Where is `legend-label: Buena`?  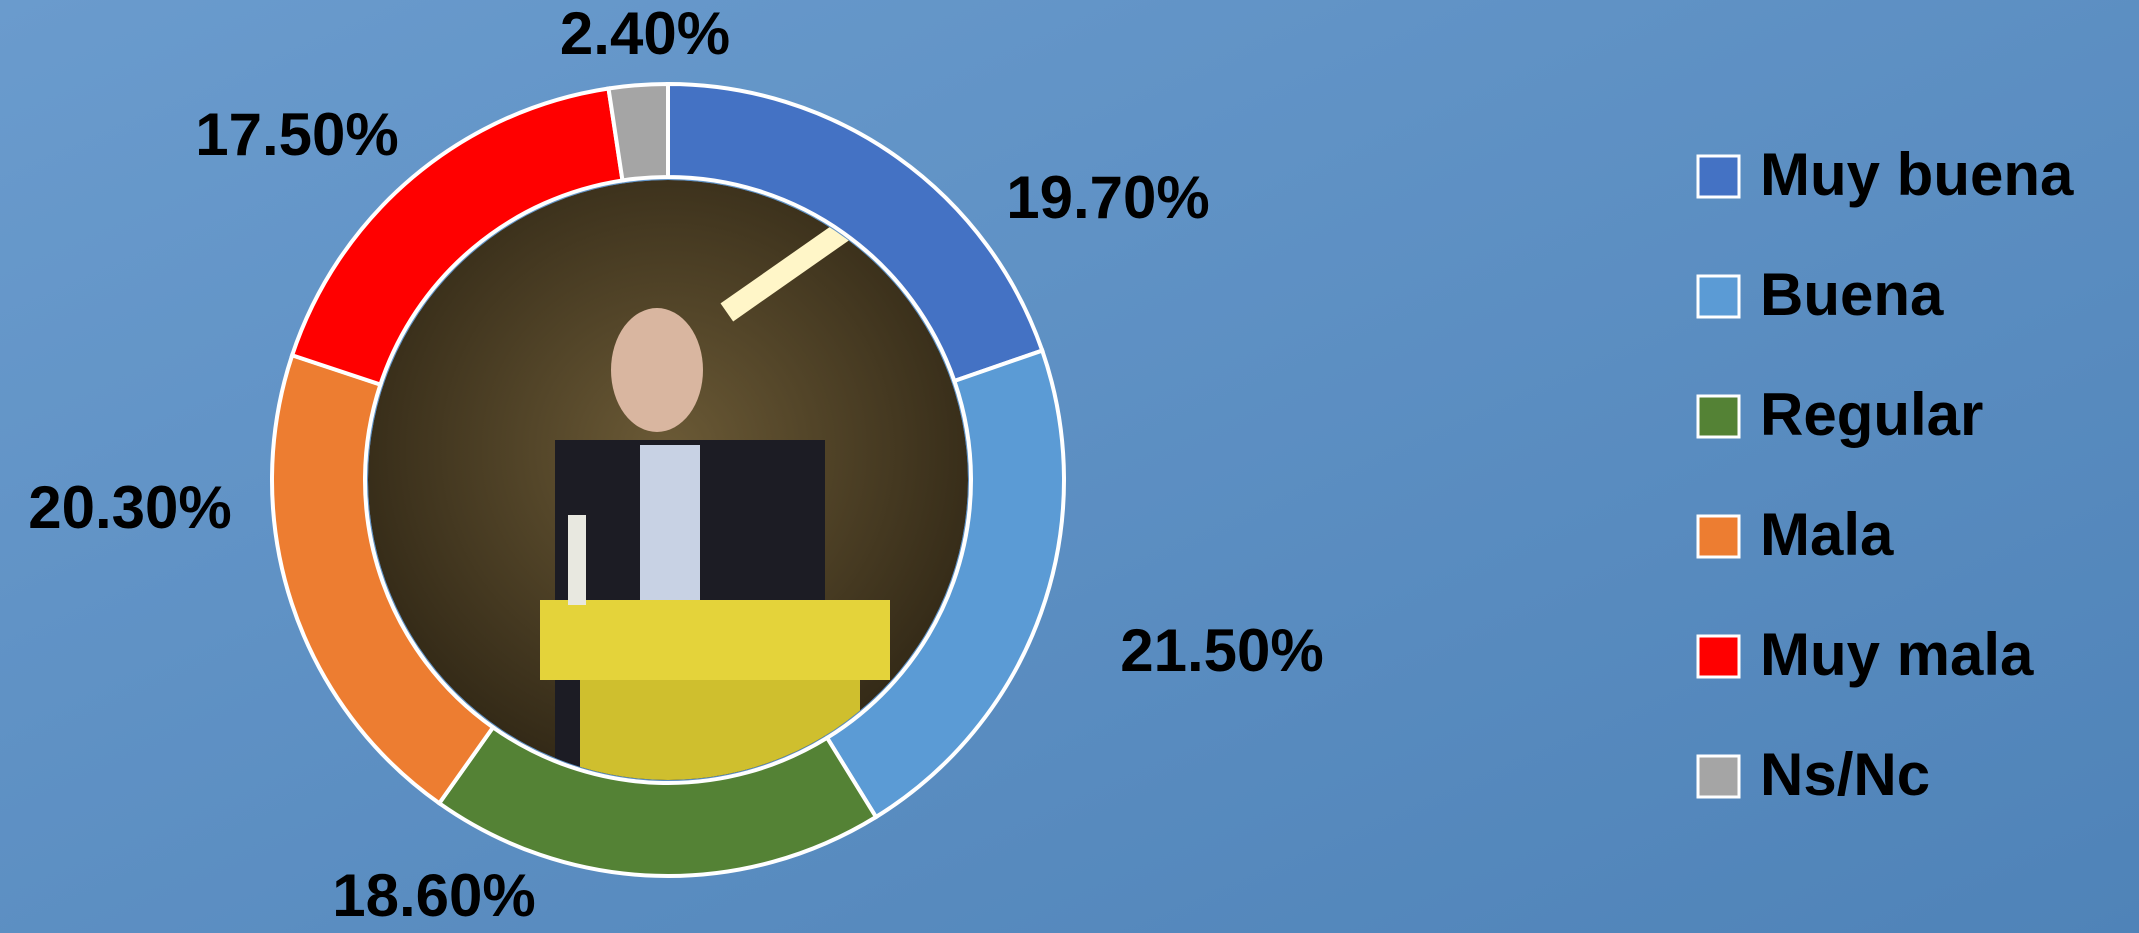 legend-label: Buena is located at coordinates (1852, 294).